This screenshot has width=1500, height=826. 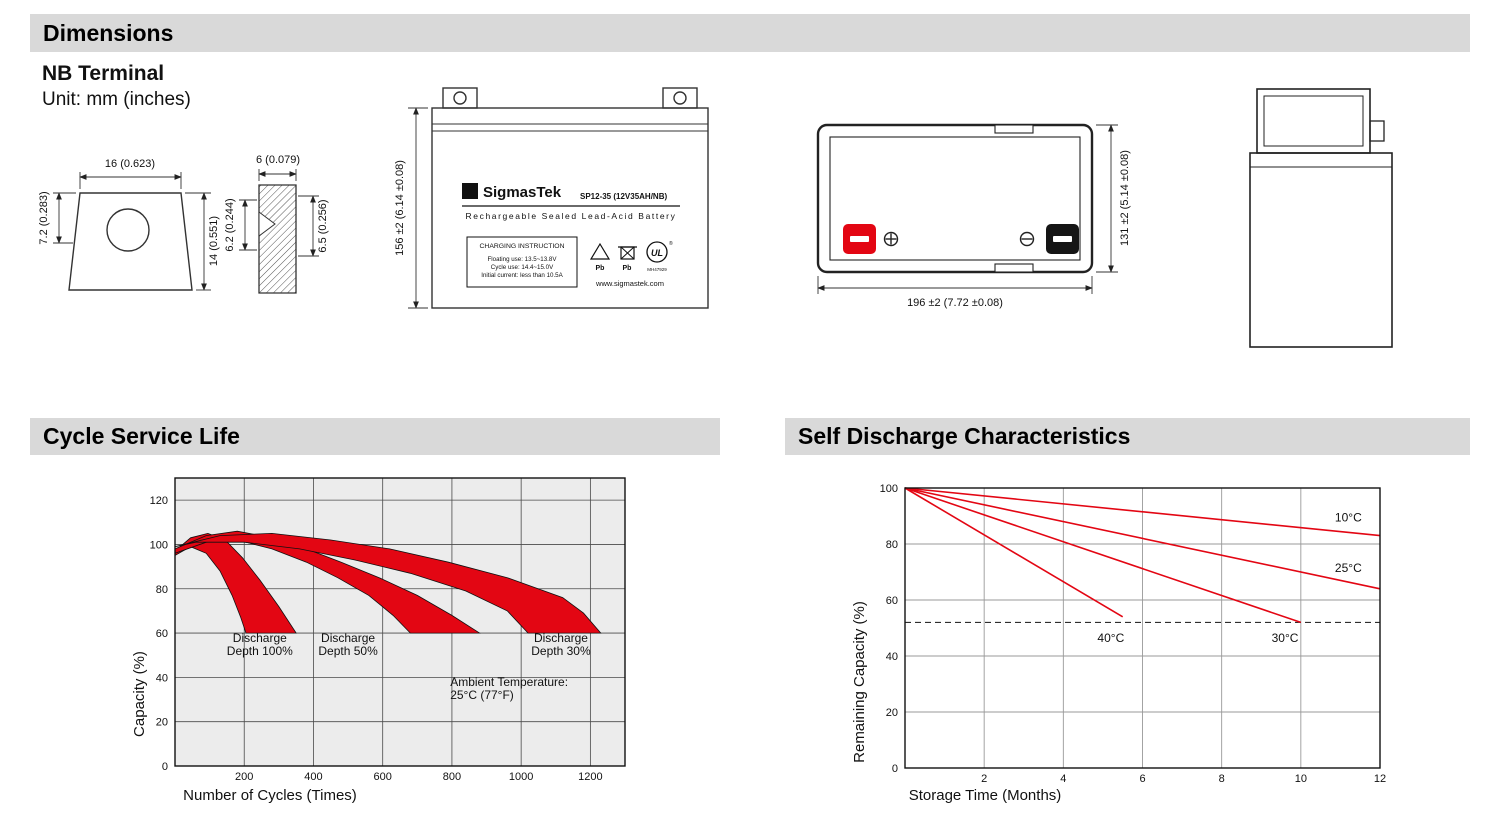 I want to click on ul-file-number: MH47929, so click(x=657, y=269).